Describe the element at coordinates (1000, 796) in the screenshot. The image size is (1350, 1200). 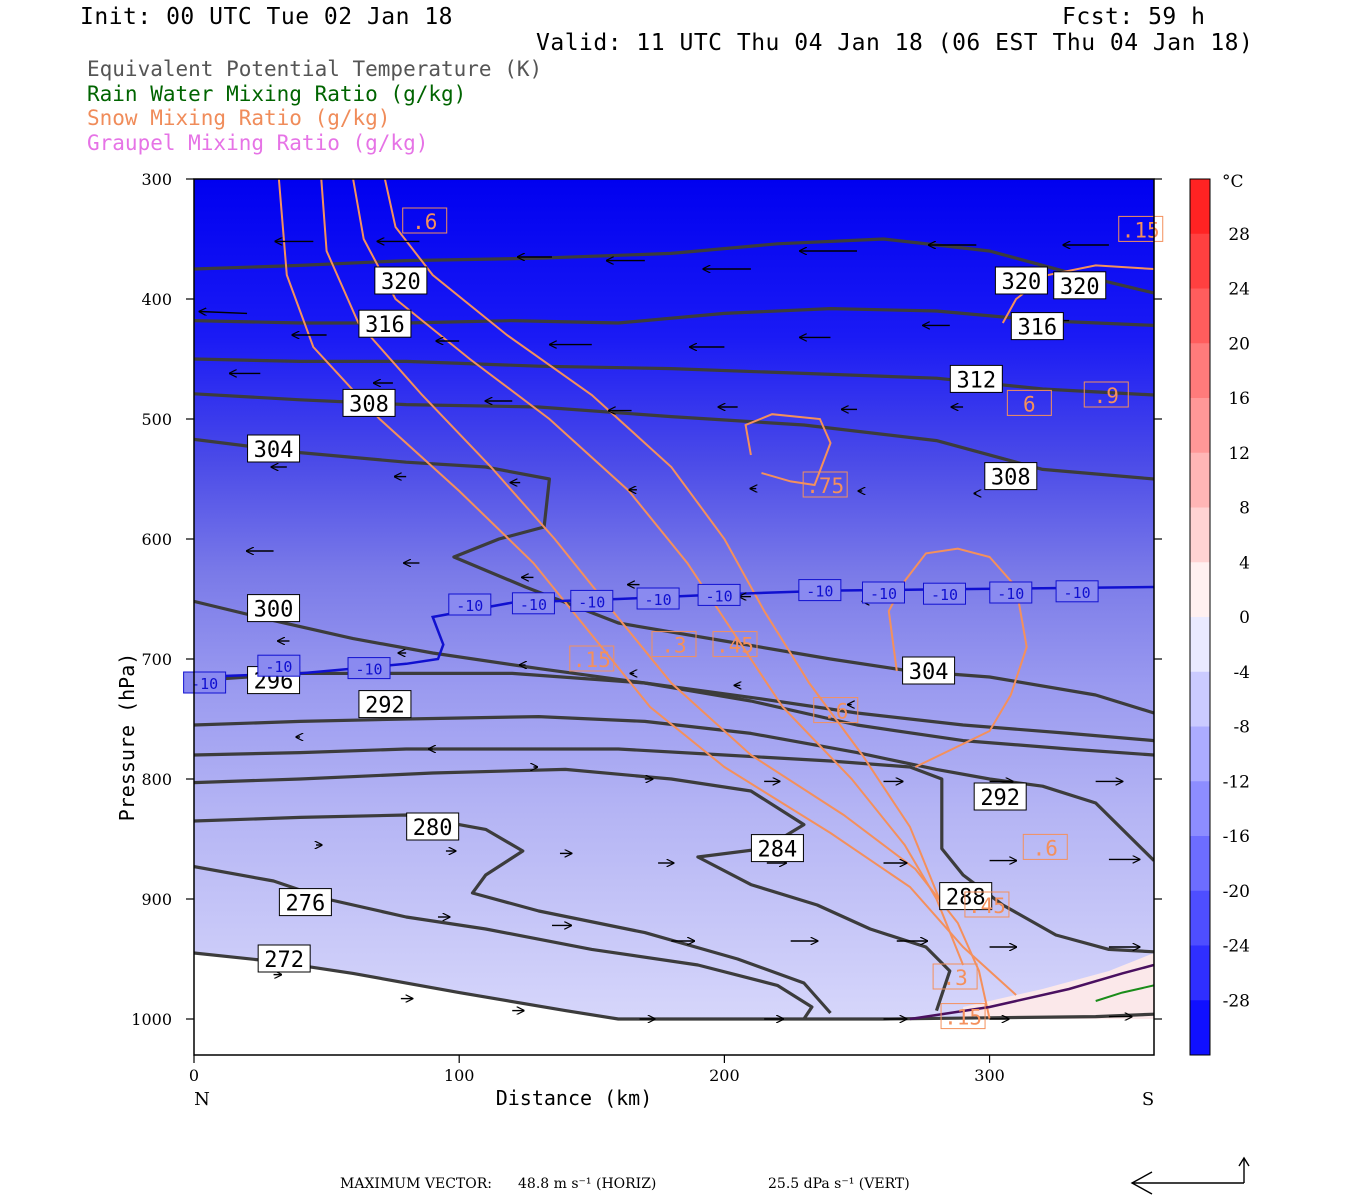
I see `theta-e-label: 292` at that location.